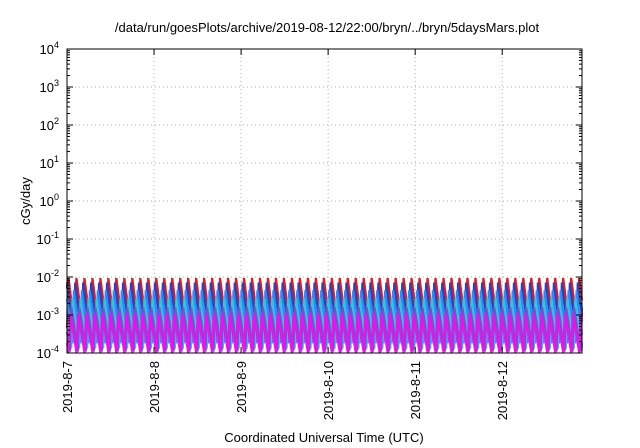  I want to click on y-tick-exponent: 0, so click(56, 197).